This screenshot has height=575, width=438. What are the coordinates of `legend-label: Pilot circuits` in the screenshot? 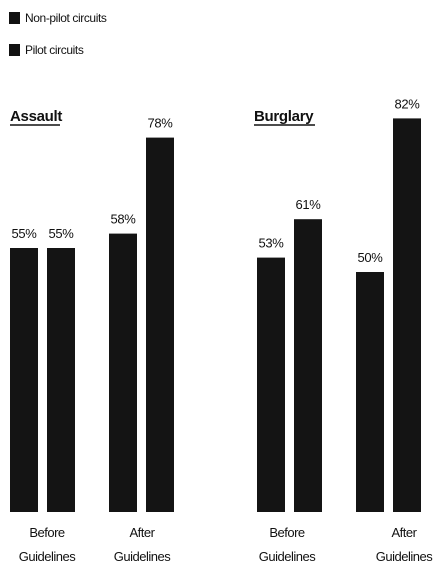 It's located at (54, 50).